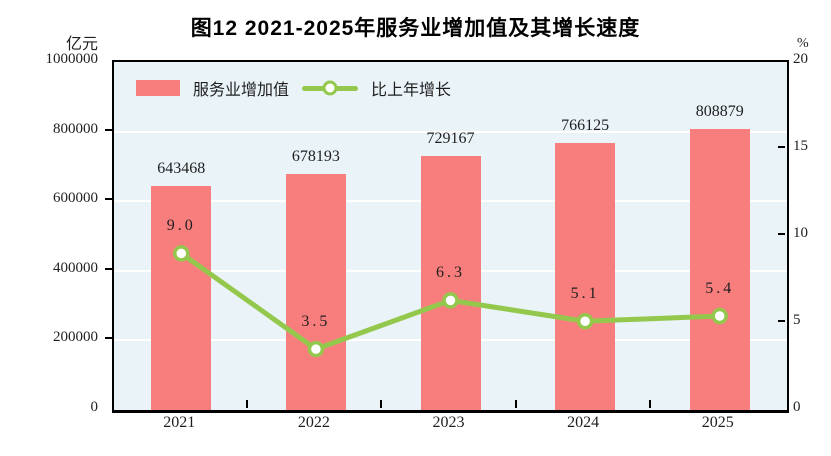 The height and width of the screenshot is (456, 831). I want to click on bar-2021, so click(181, 298).